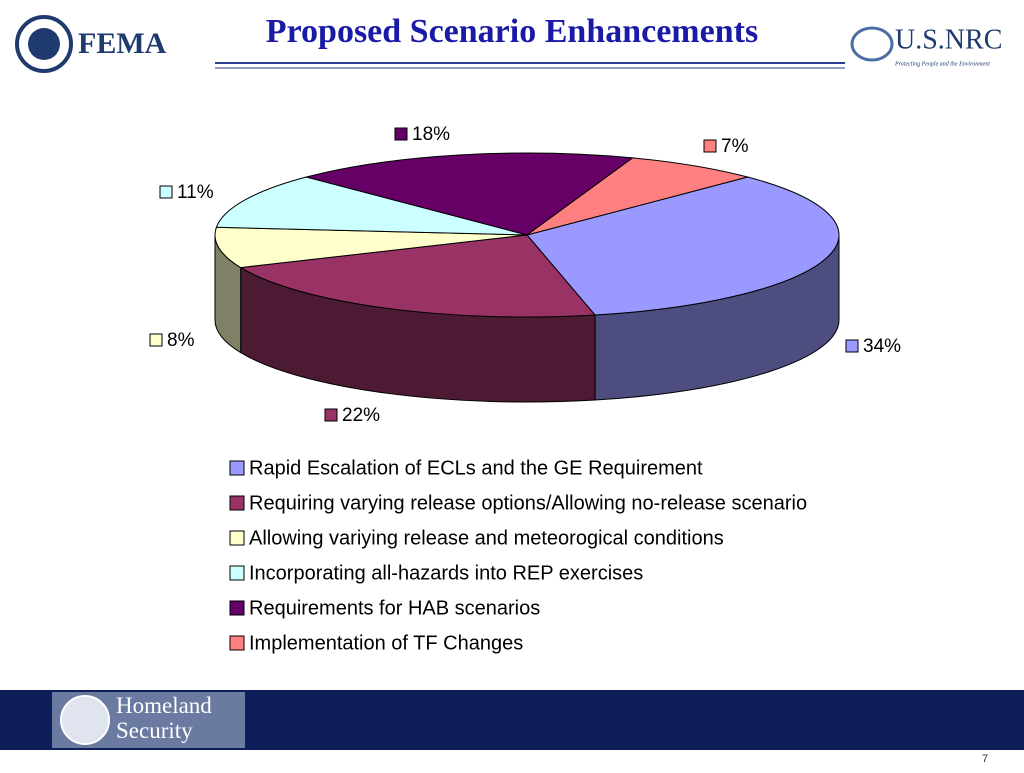 This screenshot has width=1024, height=773. Describe the element at coordinates (735, 146) in the screenshot. I see `data-label: 7%` at that location.